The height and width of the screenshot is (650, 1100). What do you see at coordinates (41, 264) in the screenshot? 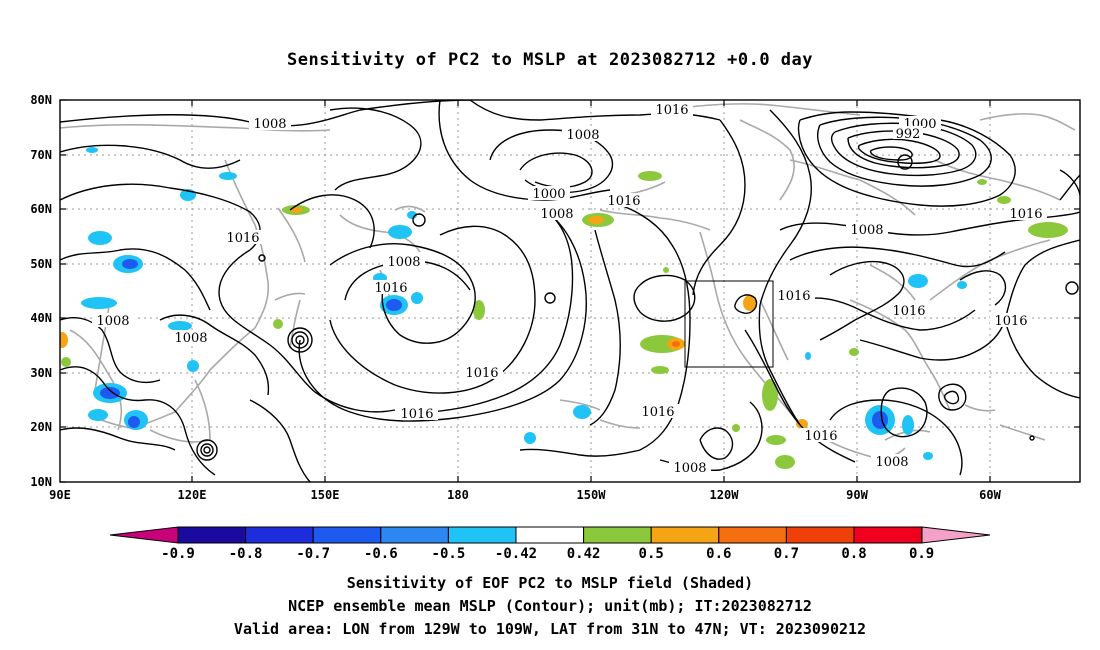
I see `lat-label: 50N` at bounding box center [41, 264].